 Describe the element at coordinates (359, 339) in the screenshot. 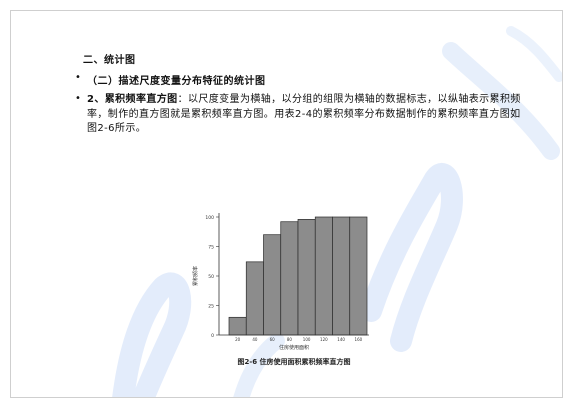

I see `x-tick-label: 160` at that location.